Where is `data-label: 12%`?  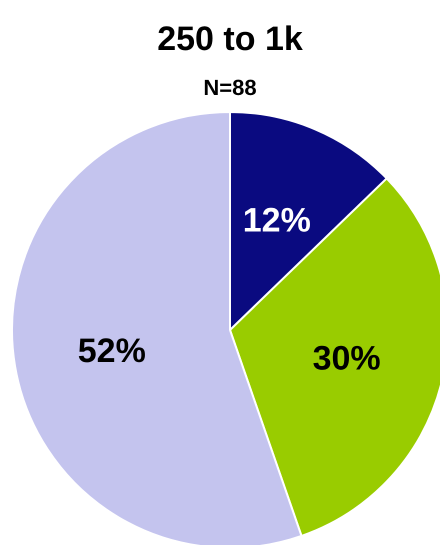 data-label: 12% is located at coordinates (276, 221).